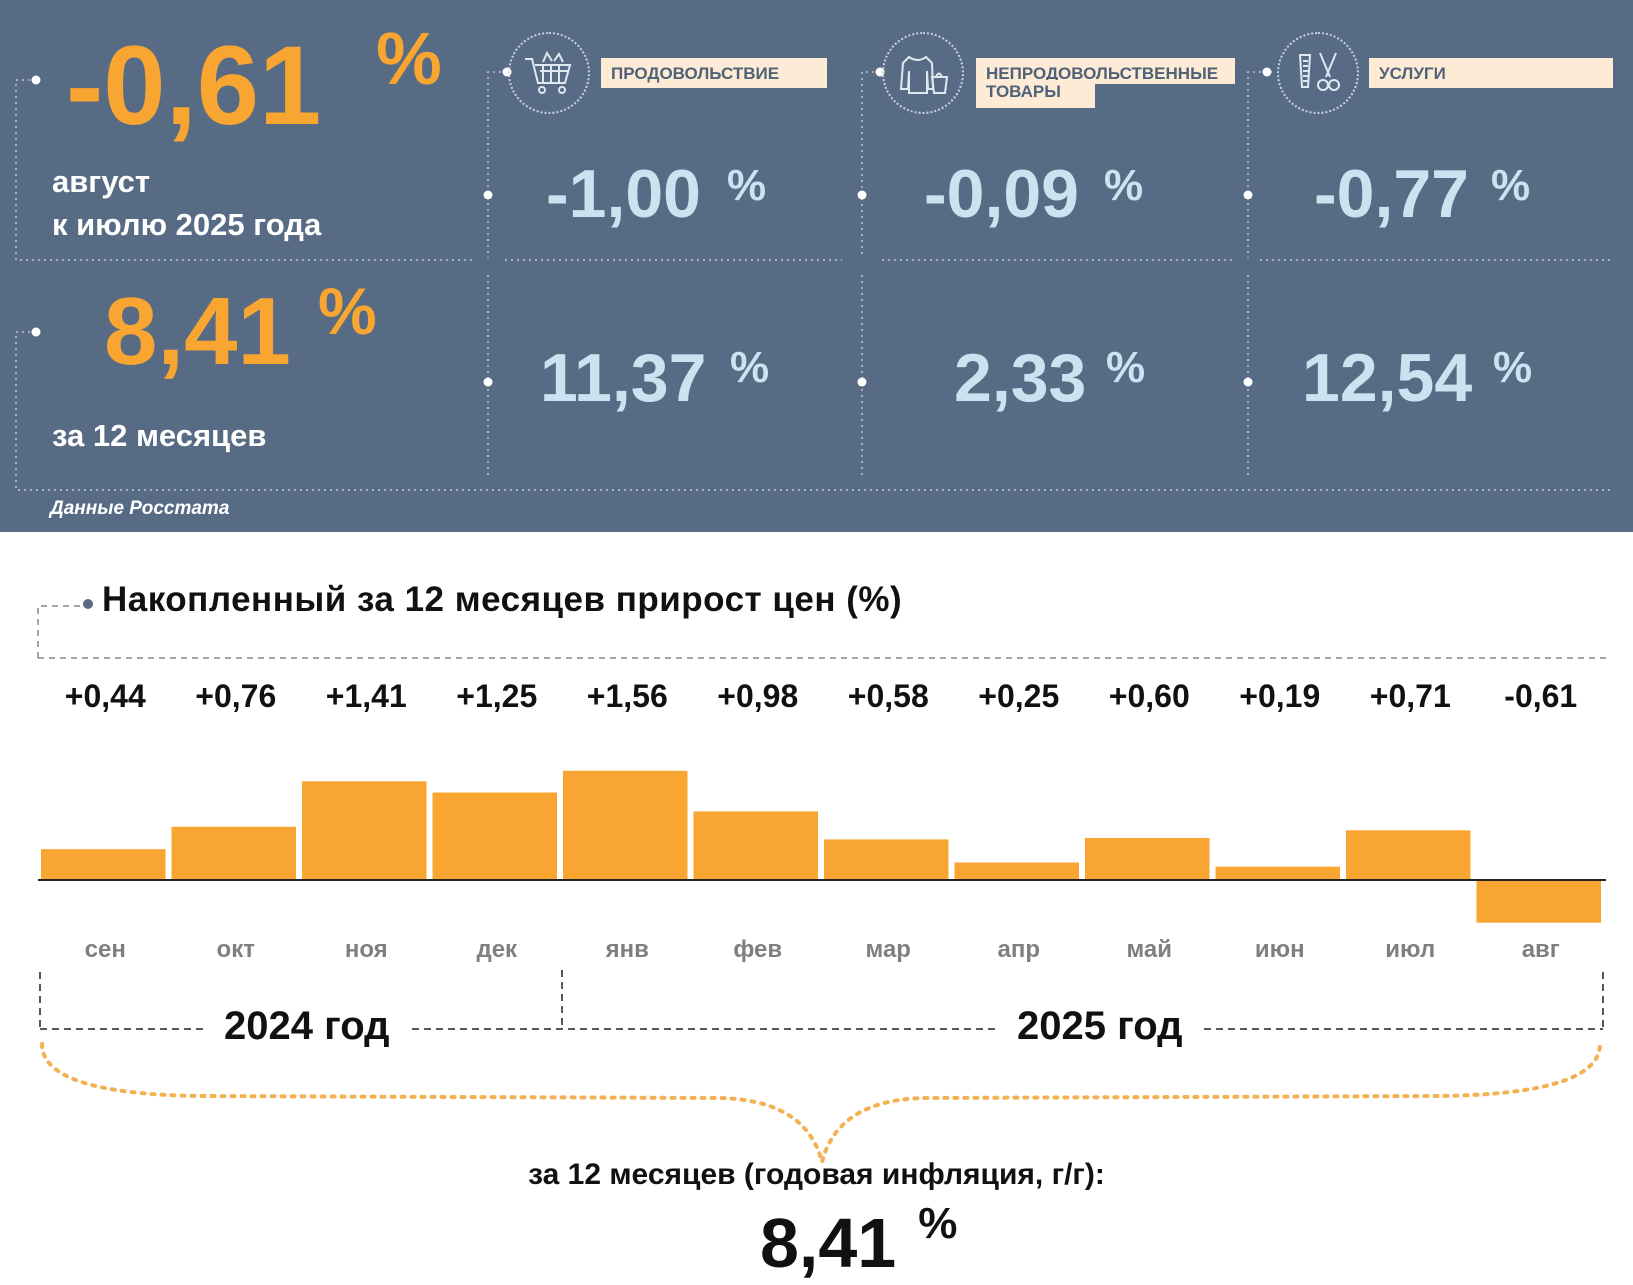 The height and width of the screenshot is (1285, 1633). Describe the element at coordinates (1124, 185) in the screenshot. I see `nonfood-monthly-percent-sign: %` at that location.